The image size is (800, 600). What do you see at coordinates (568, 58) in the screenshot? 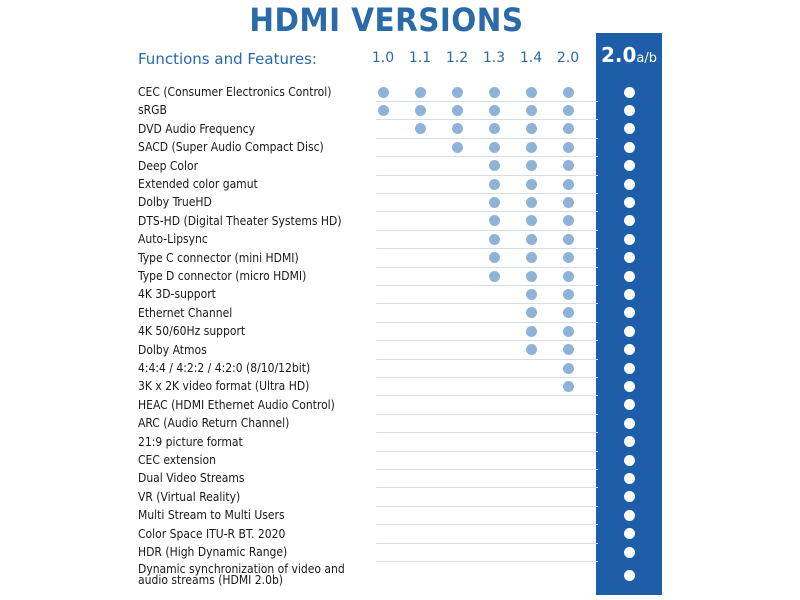
I see `version-label-2-0: 2.0` at bounding box center [568, 58].